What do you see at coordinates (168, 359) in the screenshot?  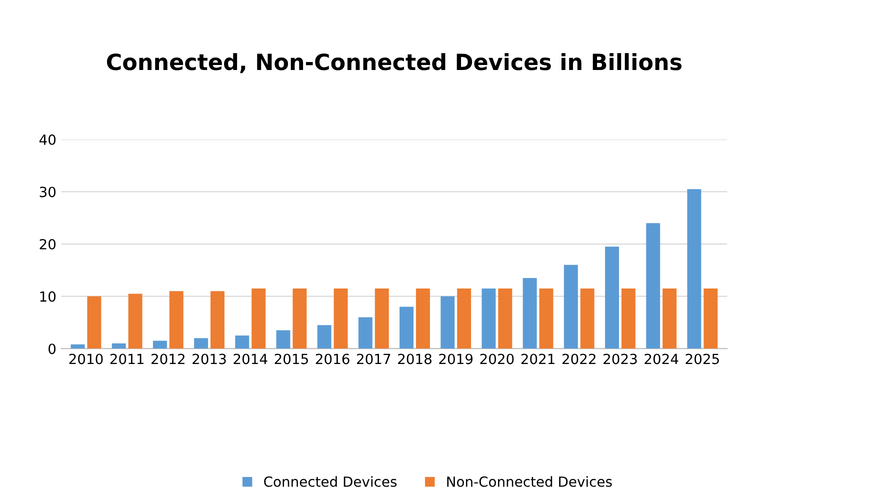 I see `x-tick-label: 2012` at bounding box center [168, 359].